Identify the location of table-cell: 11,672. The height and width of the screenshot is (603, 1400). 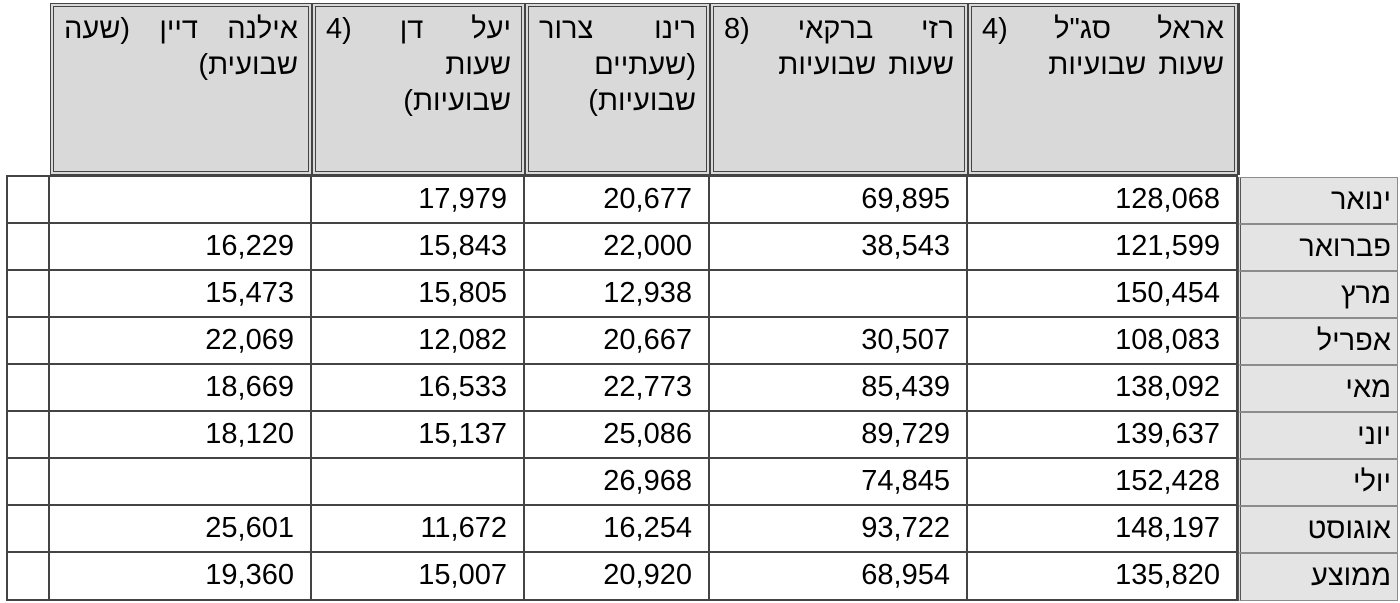
(418, 529).